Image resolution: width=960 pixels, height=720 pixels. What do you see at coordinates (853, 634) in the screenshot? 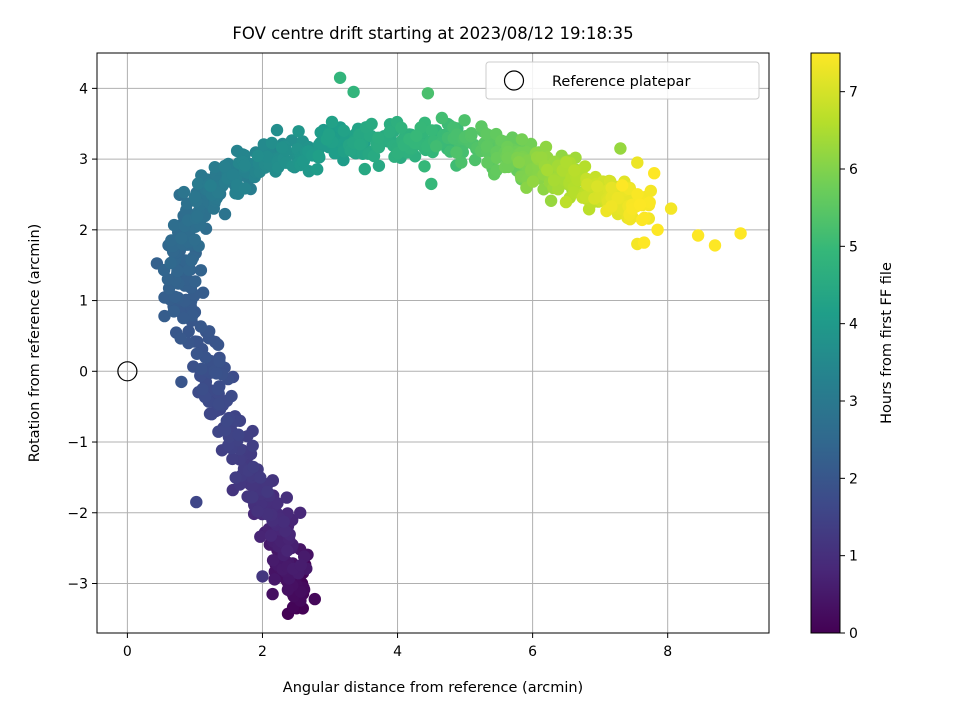
I see `colorbar-tick-label: 0` at bounding box center [853, 634].